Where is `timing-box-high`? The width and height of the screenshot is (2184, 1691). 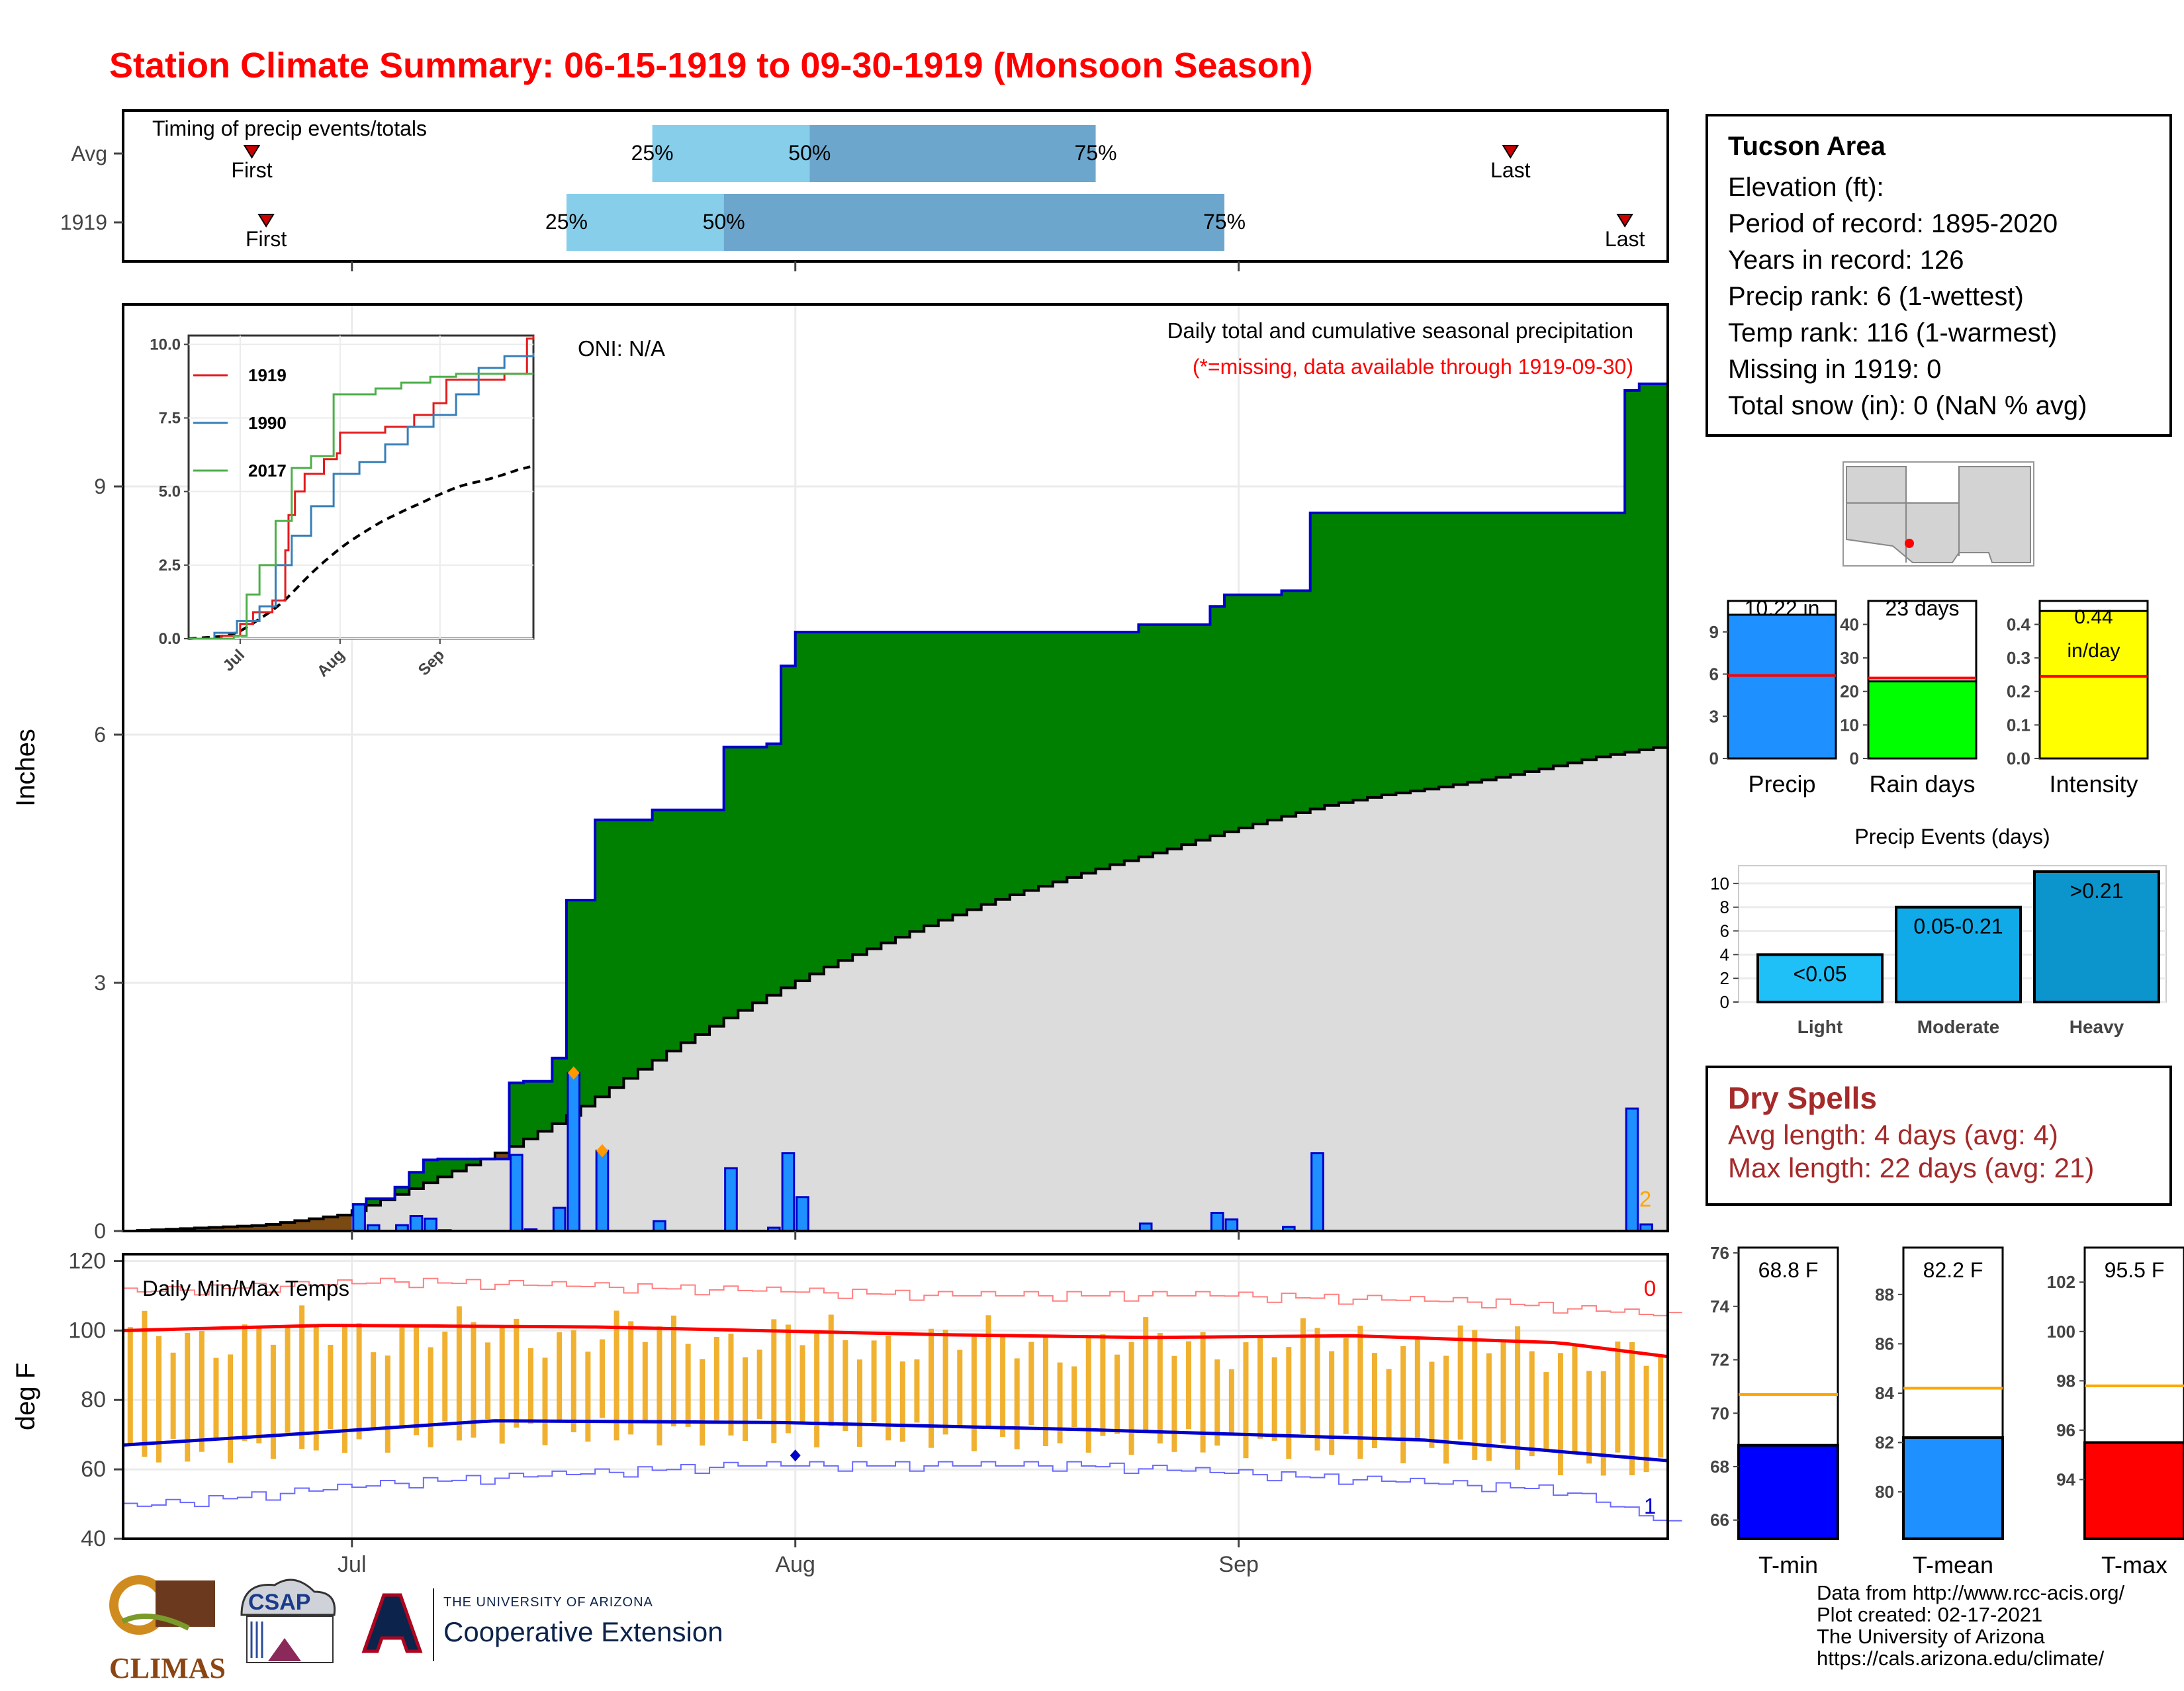 timing-box-high is located at coordinates (974, 222).